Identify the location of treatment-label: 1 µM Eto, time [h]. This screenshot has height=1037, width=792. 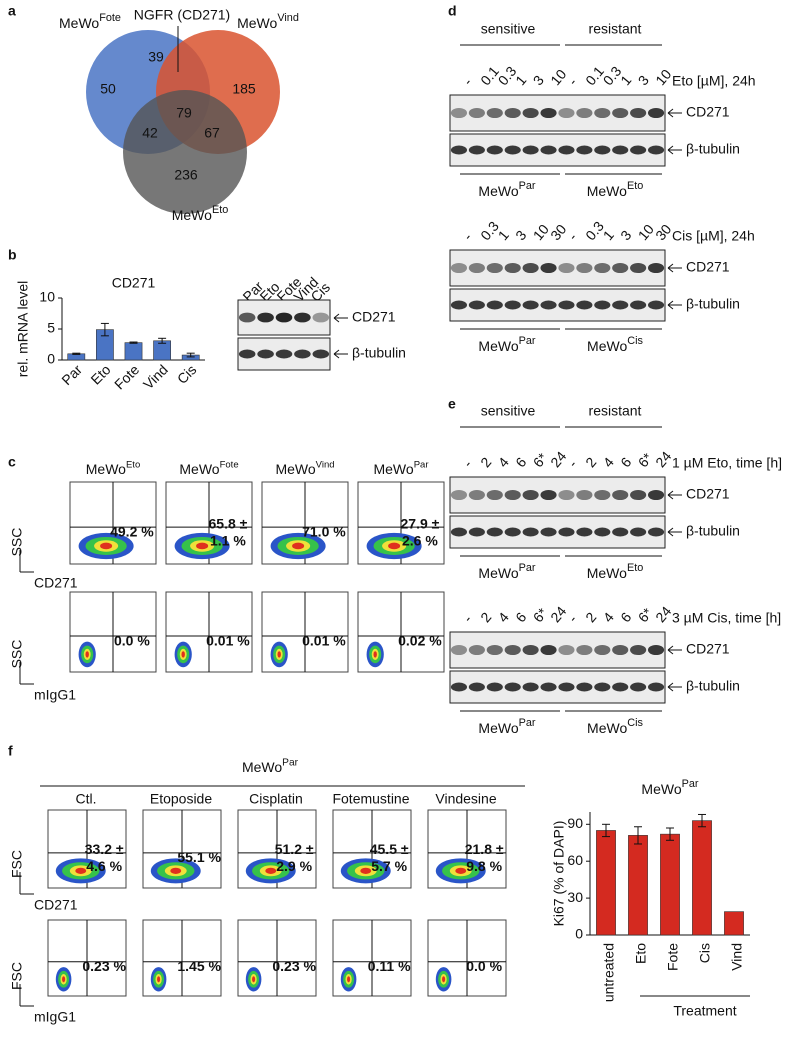
(727, 463).